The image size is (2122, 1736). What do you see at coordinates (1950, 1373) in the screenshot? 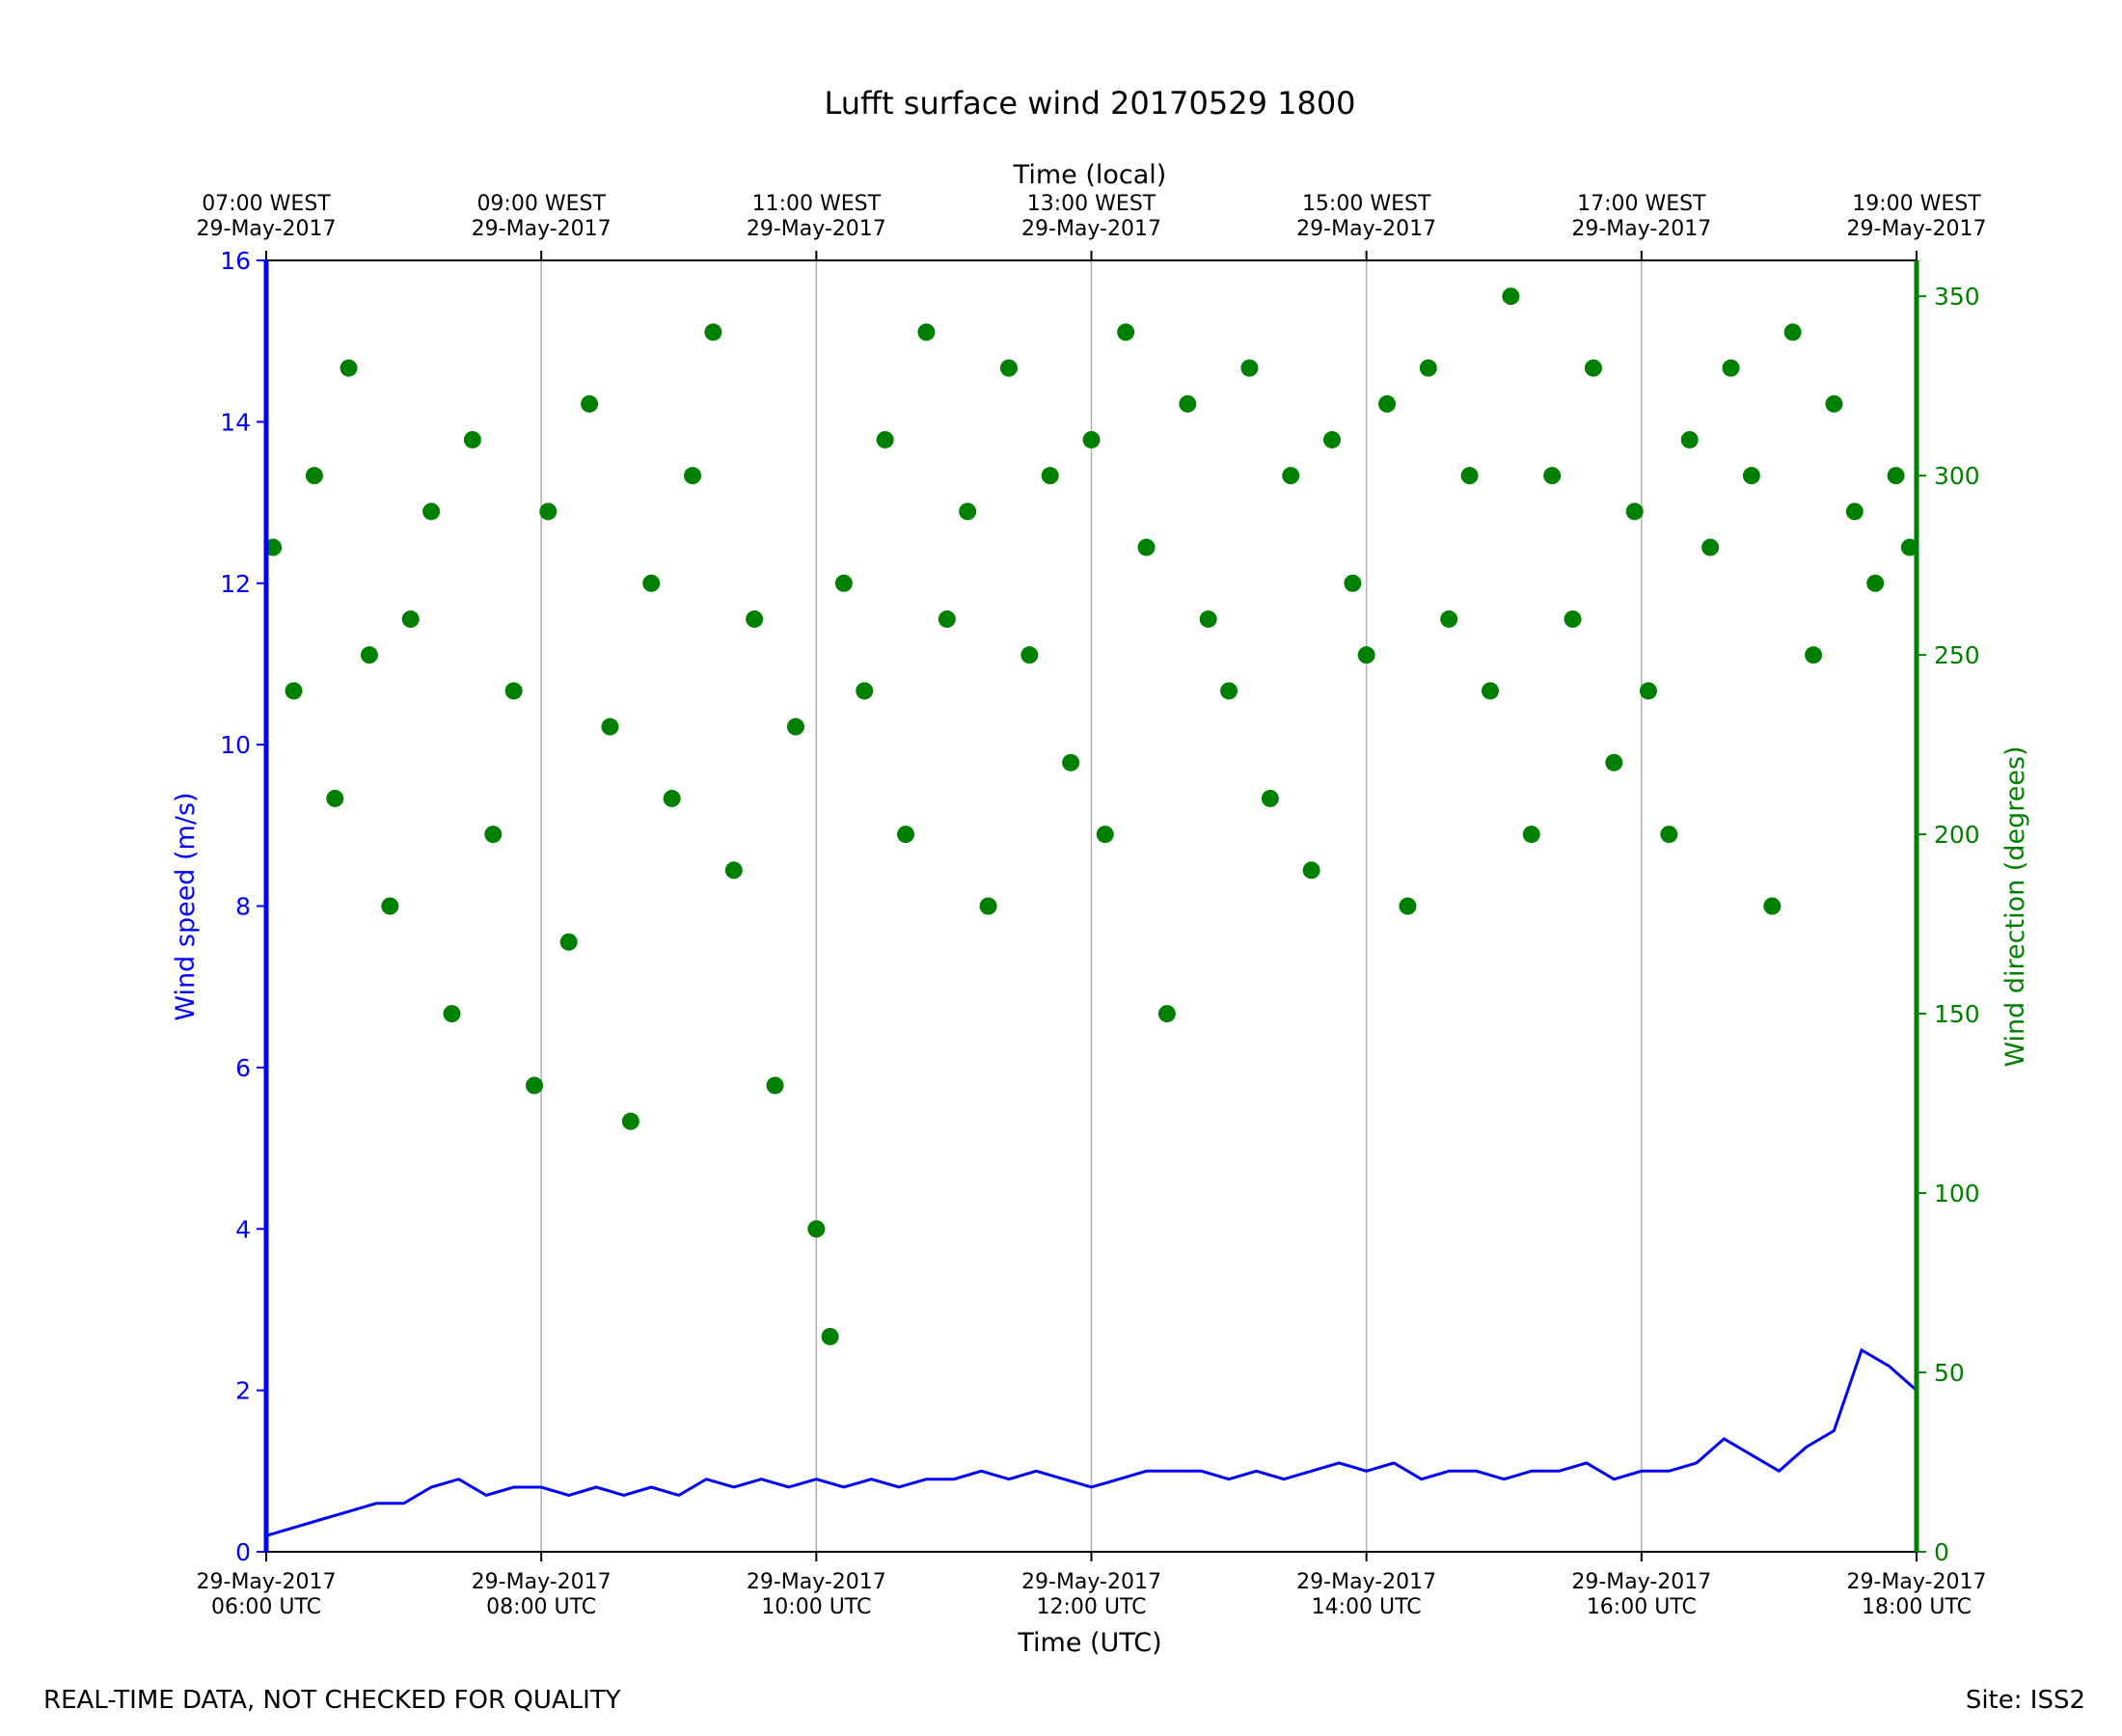
I see `y-tick-label-right: 50` at bounding box center [1950, 1373].